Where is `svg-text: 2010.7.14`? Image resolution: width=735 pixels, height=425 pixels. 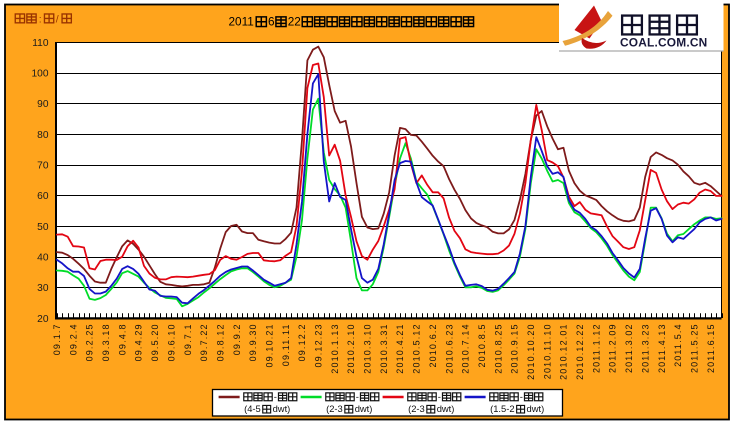
svg-text: 2010.7.14 is located at coordinates (466, 348).